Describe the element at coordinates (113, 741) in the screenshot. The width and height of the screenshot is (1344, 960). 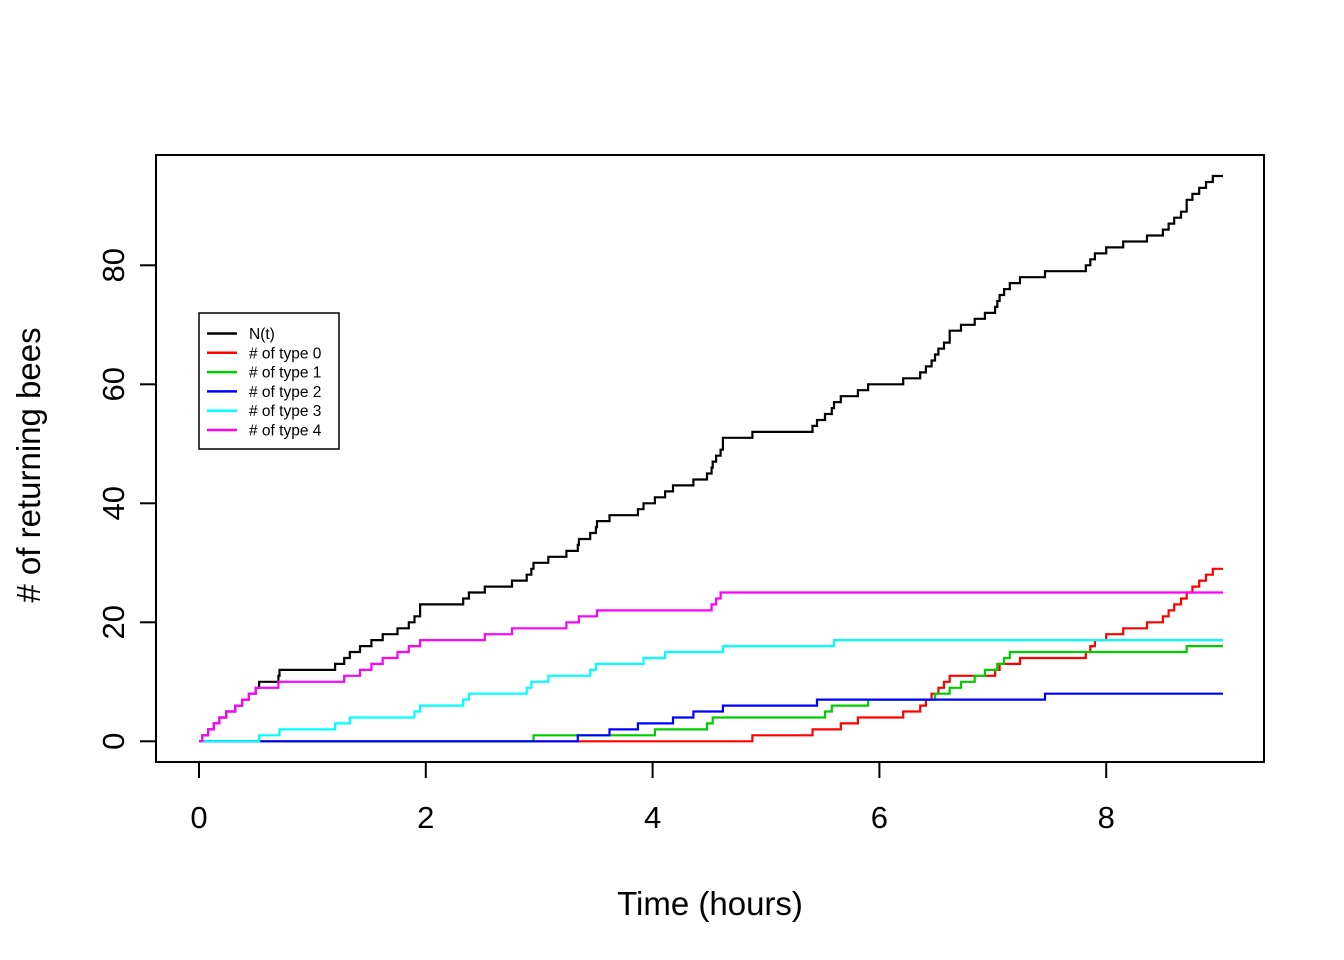
I see `y-tick-label: 0` at that location.